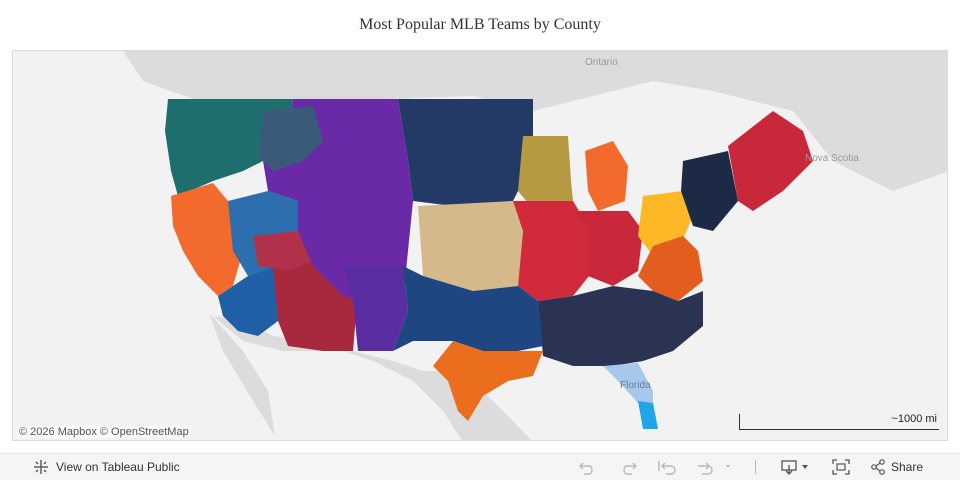  I want to click on region-mariners, so click(229, 147).